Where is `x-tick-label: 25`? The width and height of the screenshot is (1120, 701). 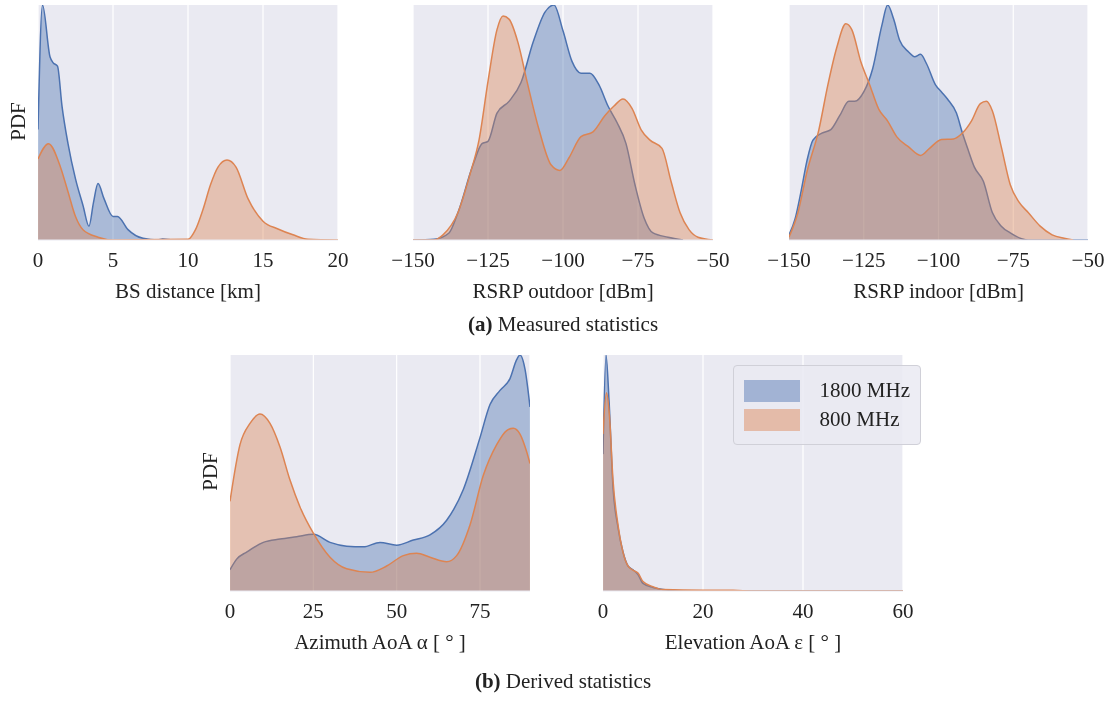
x-tick-label: 25 is located at coordinates (313, 610).